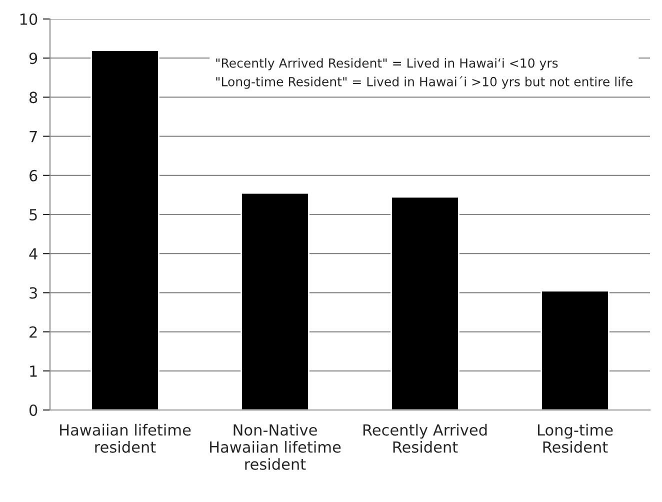 The width and height of the screenshot is (662, 502). Describe the element at coordinates (34, 98) in the screenshot. I see `y-tick-label: 8` at that location.